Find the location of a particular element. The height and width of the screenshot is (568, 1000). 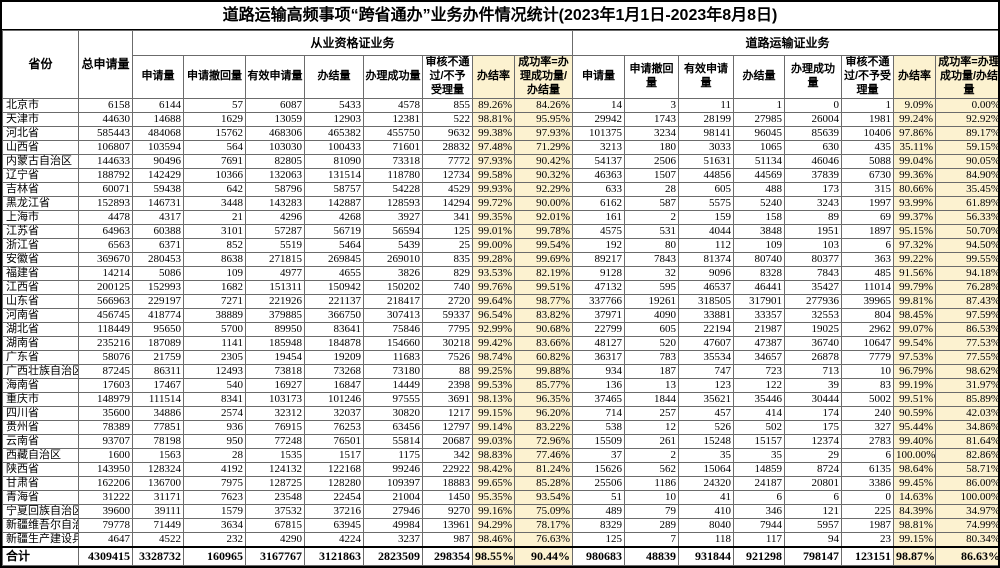

transport-cell-2: 15064 is located at coordinates (706, 469).